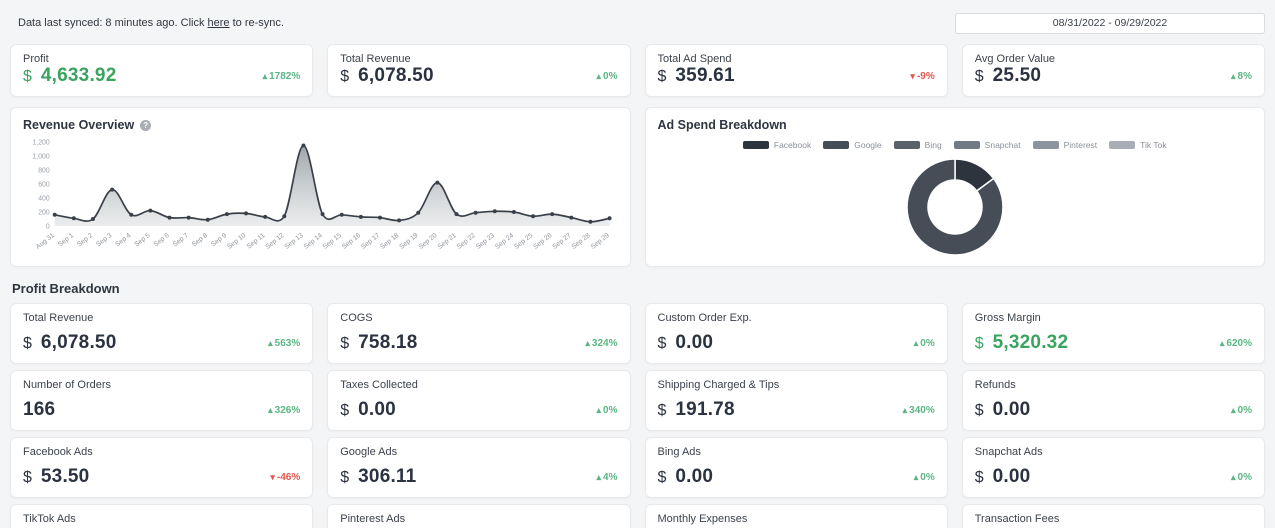 This screenshot has width=1275, height=528. Describe the element at coordinates (1080, 145) in the screenshot. I see `legend-label: Pinterest` at that location.